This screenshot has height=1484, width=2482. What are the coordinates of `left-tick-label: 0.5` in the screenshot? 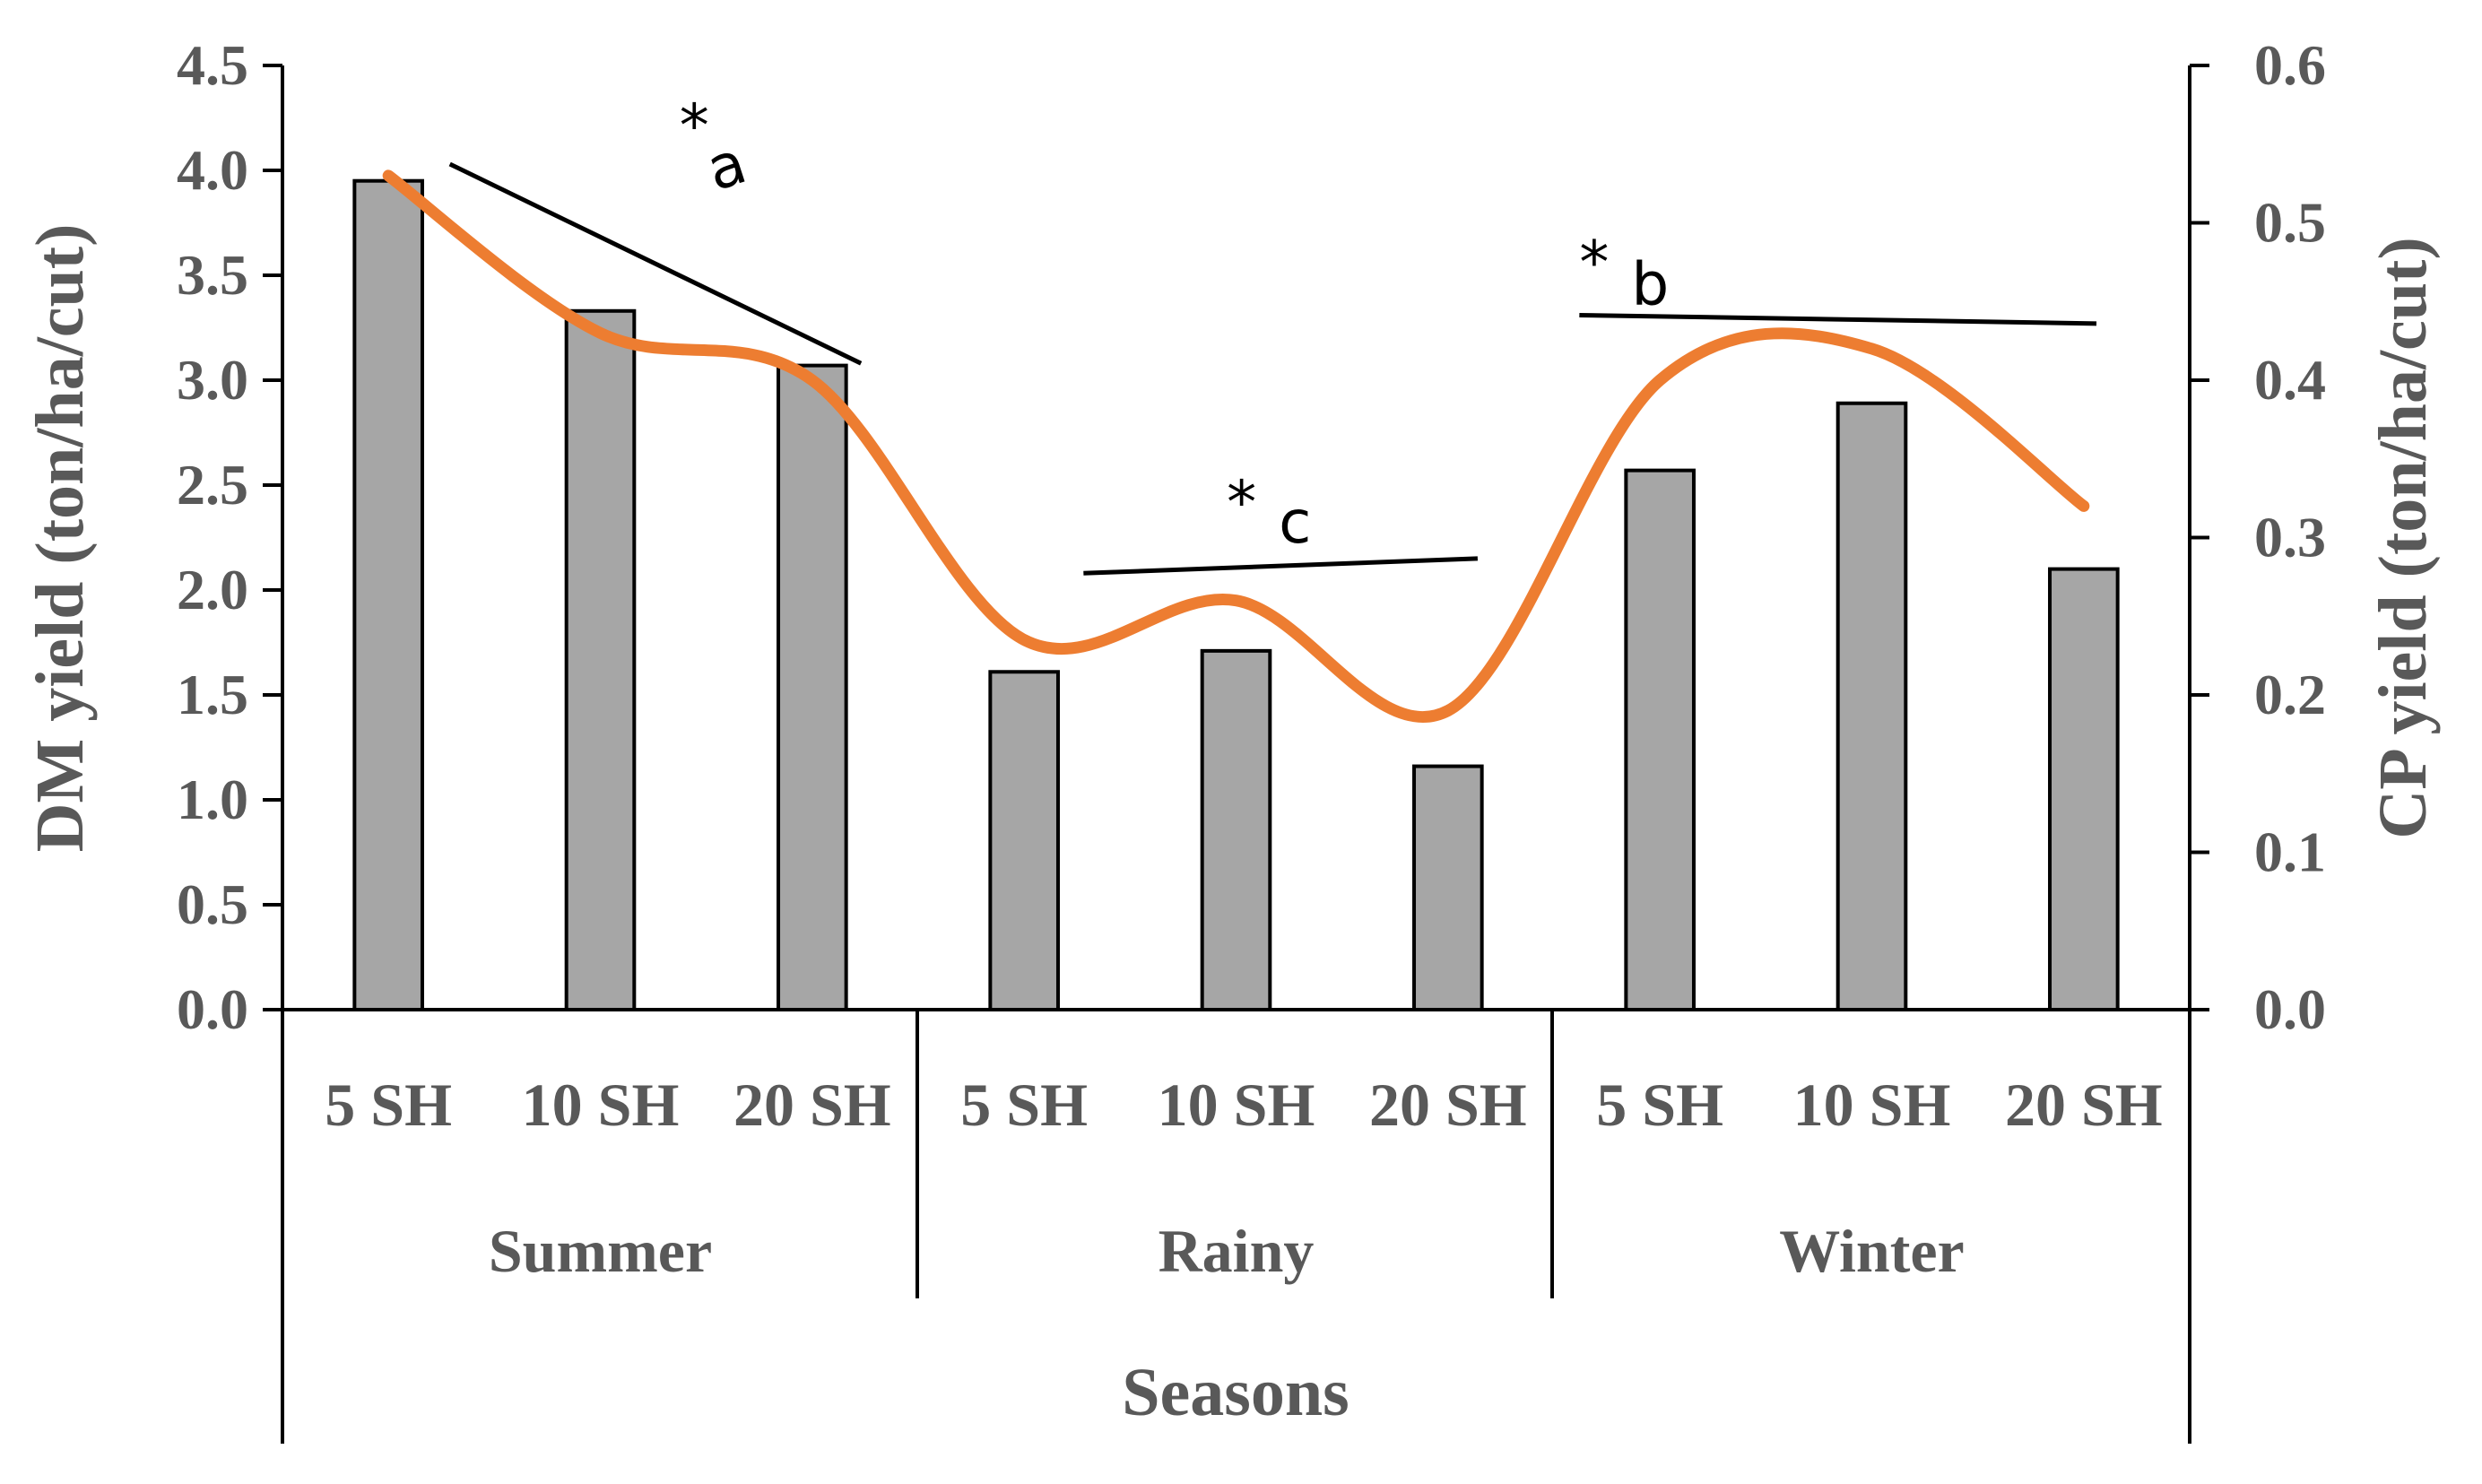 It's located at (212, 904).